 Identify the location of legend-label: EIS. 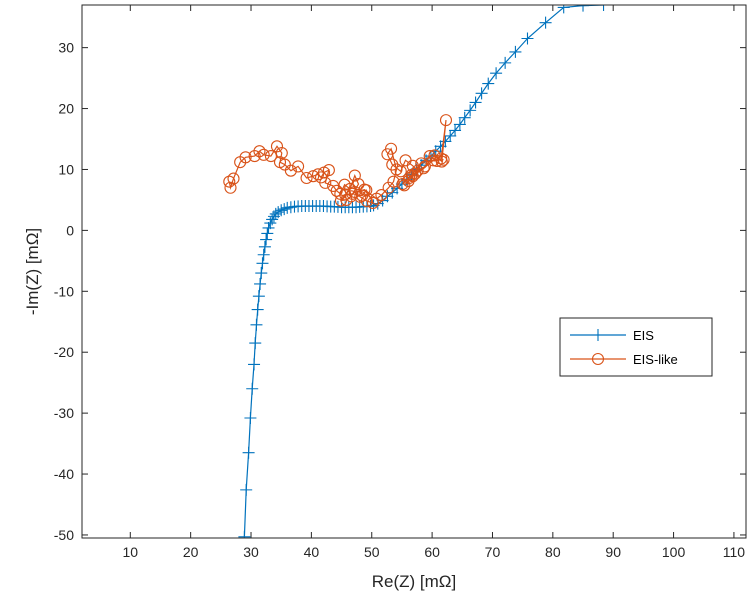
(643, 335).